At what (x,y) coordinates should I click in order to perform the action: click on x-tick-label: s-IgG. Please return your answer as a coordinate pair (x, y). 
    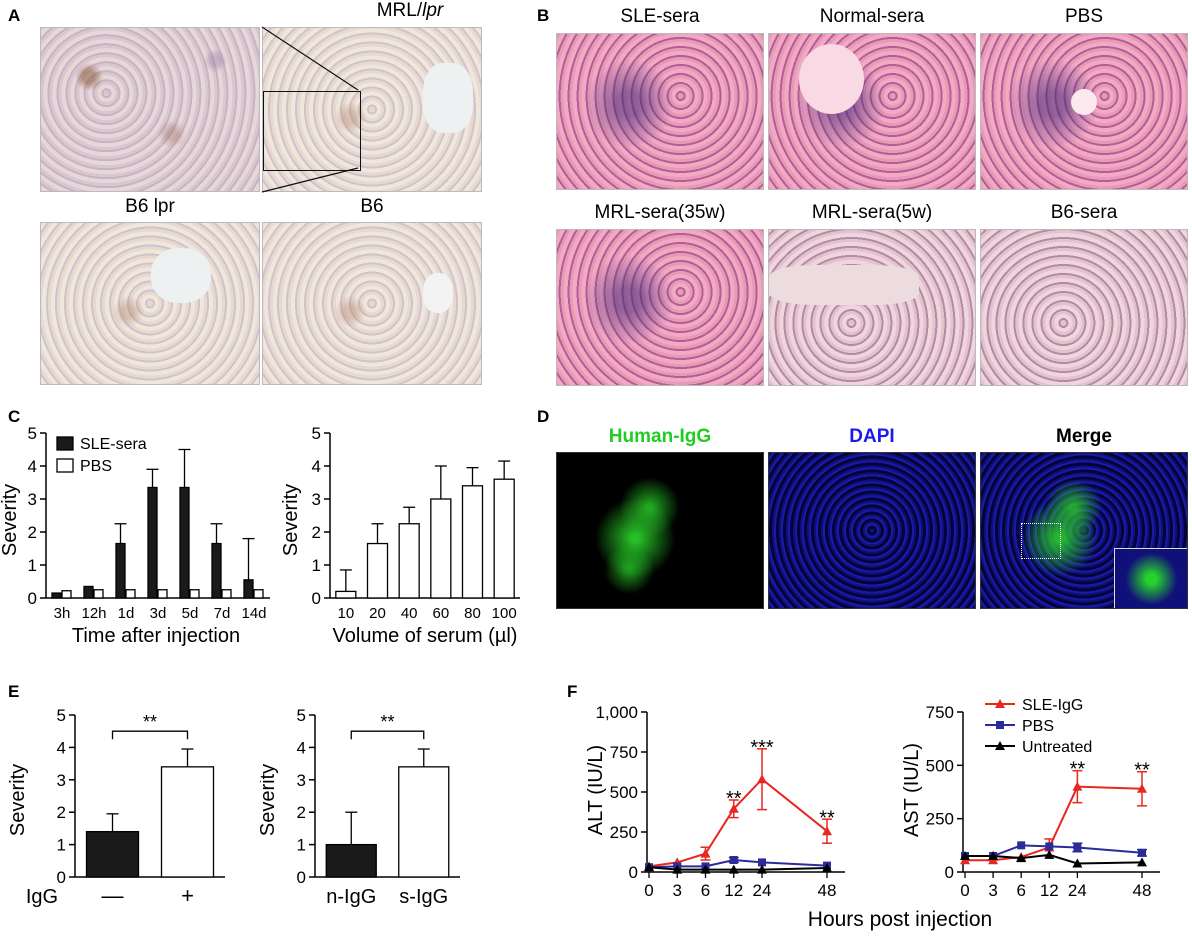
    Looking at the image, I should click on (423, 897).